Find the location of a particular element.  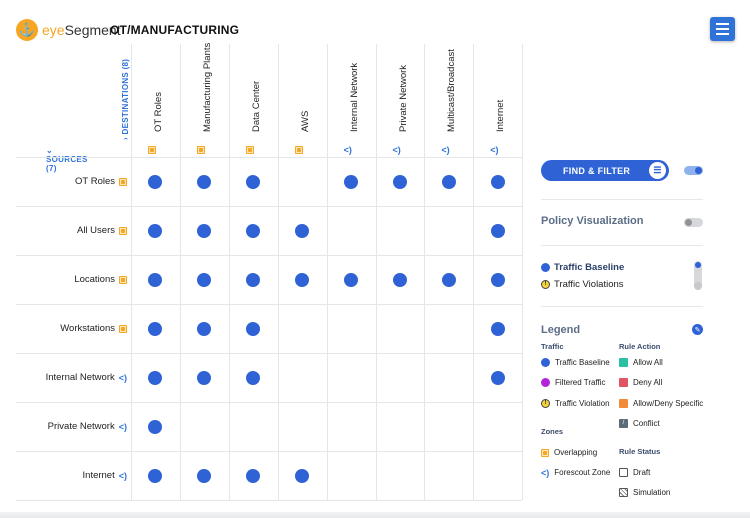

legend-rule-action-heading: Rule Action is located at coordinates (640, 346).